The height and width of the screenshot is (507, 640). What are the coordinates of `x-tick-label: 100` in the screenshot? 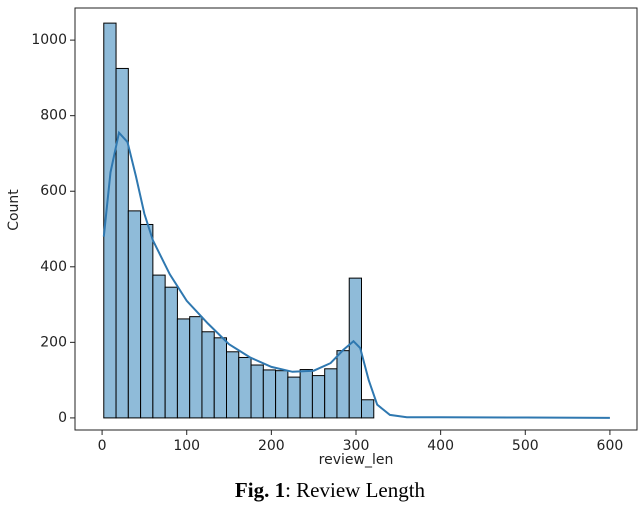 It's located at (186, 446).